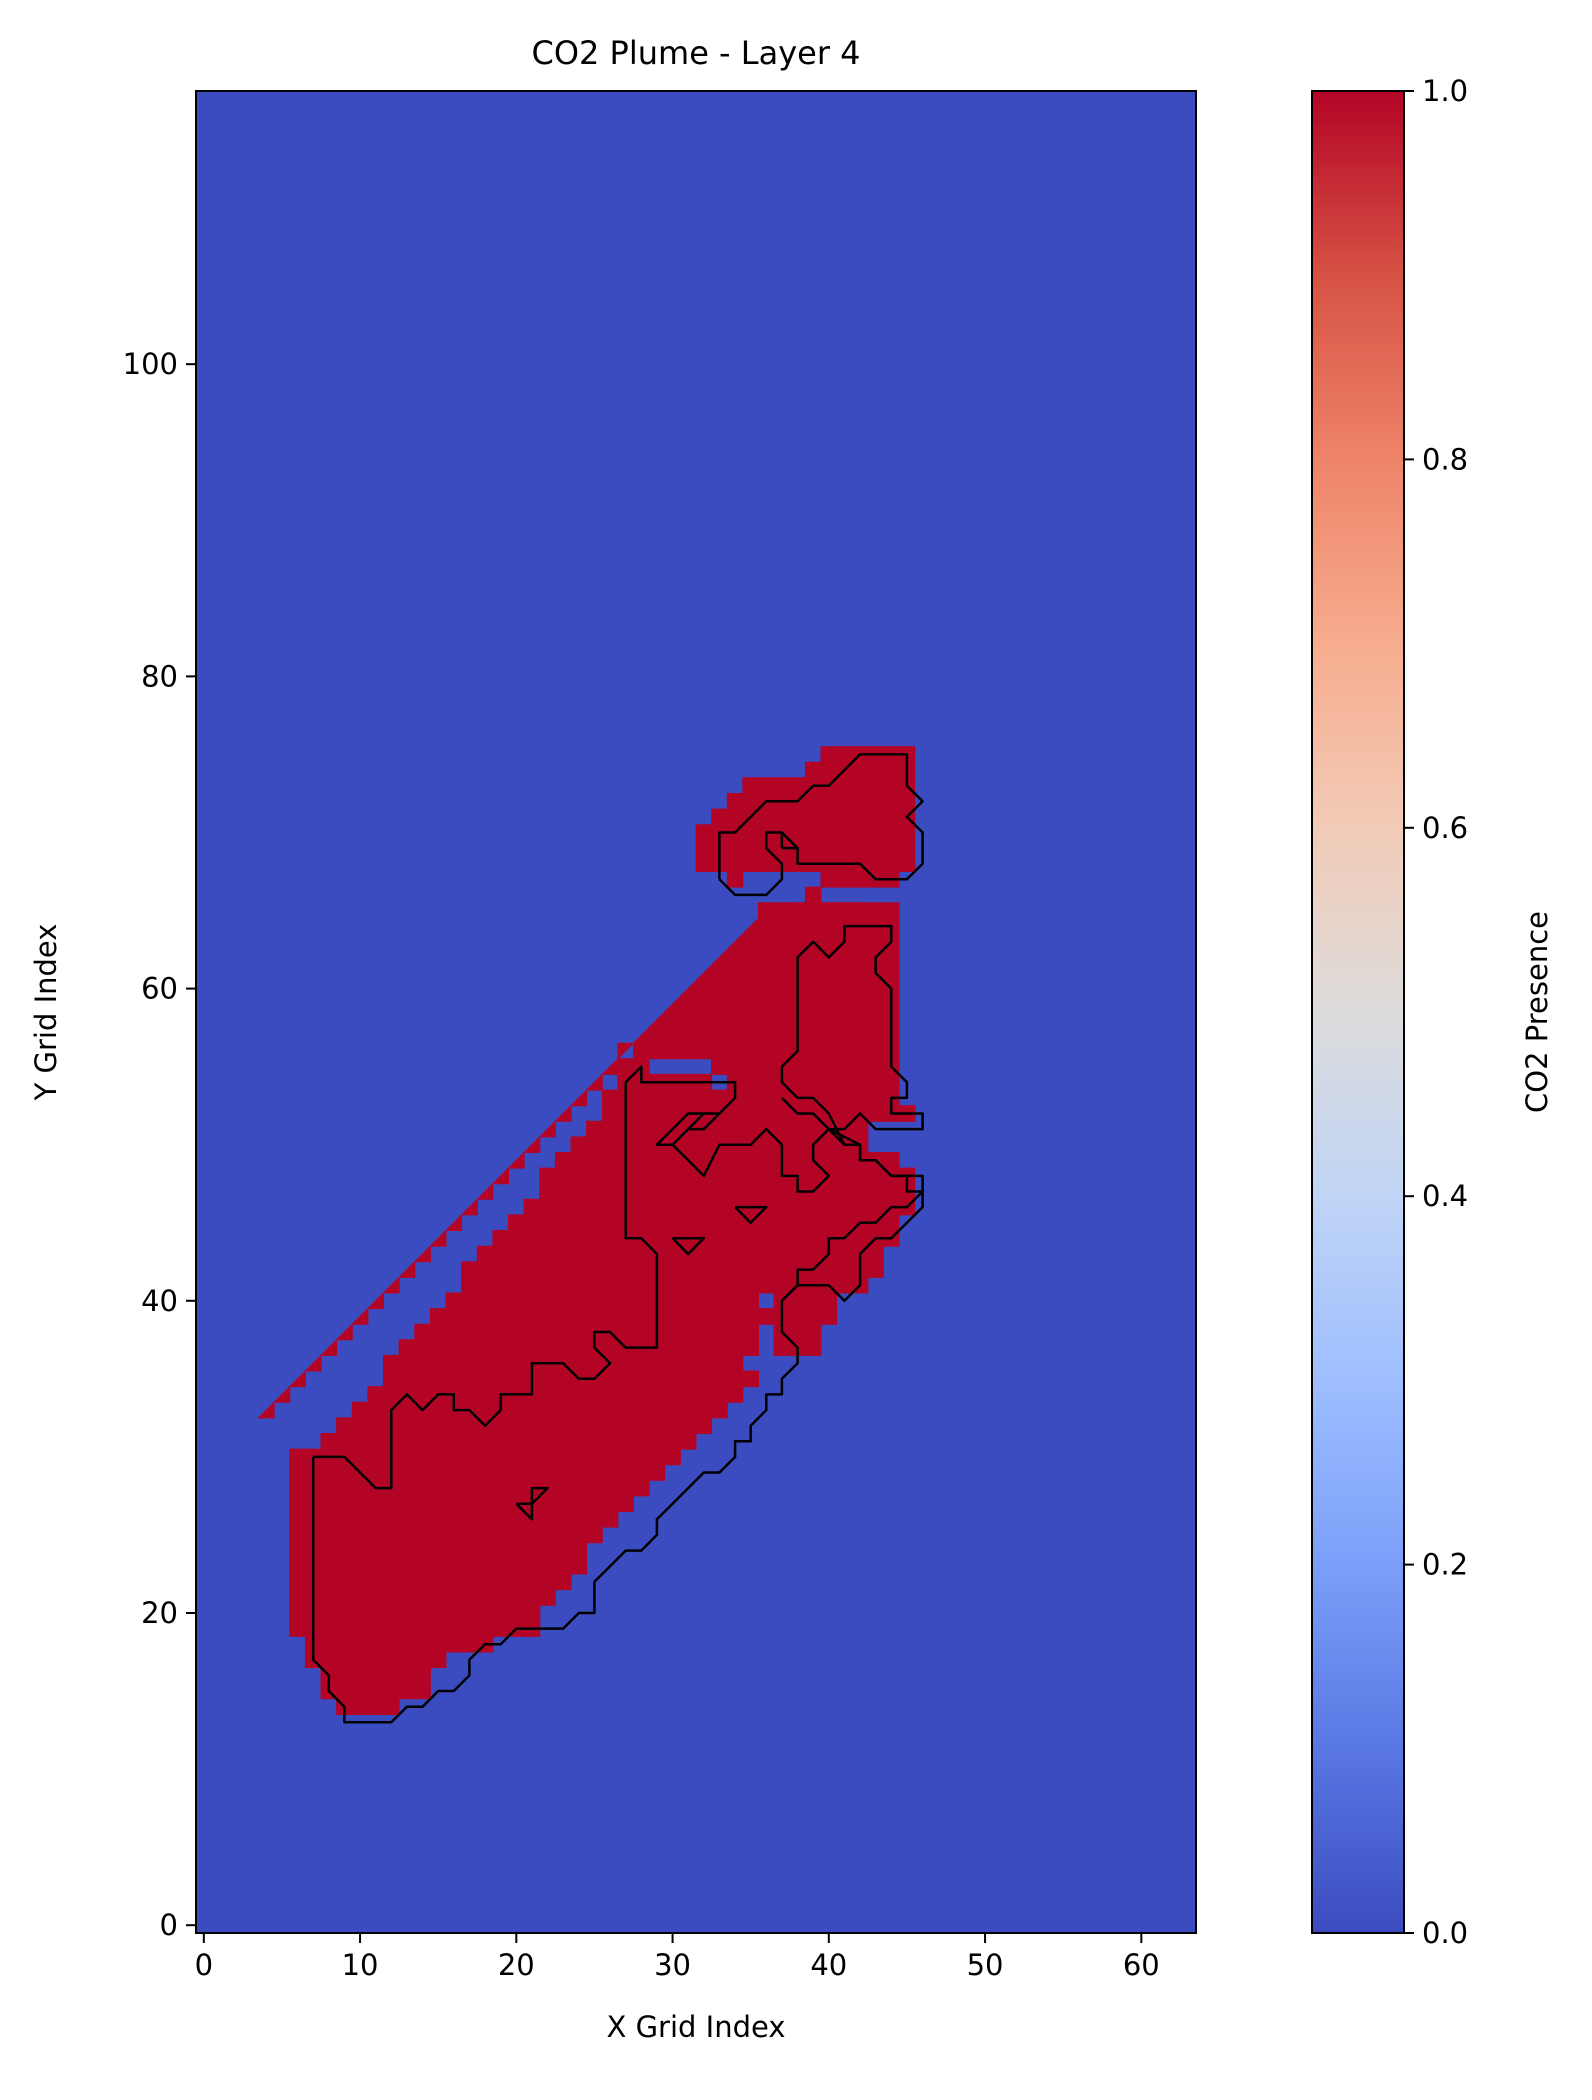 Image resolution: width=1592 pixels, height=2100 pixels. I want to click on colorbar-tick-label: 0.0, so click(1445, 1933).